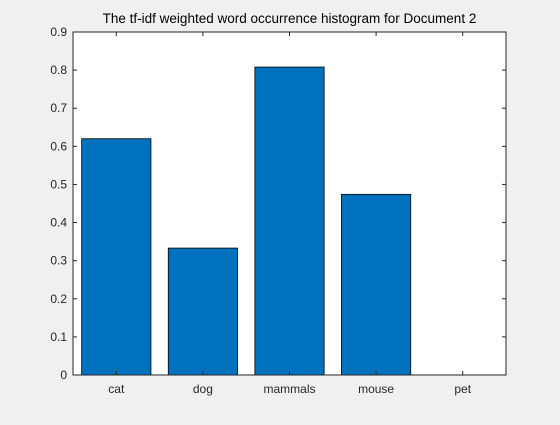  I want to click on y-tick-label: 0.9, so click(58, 32).